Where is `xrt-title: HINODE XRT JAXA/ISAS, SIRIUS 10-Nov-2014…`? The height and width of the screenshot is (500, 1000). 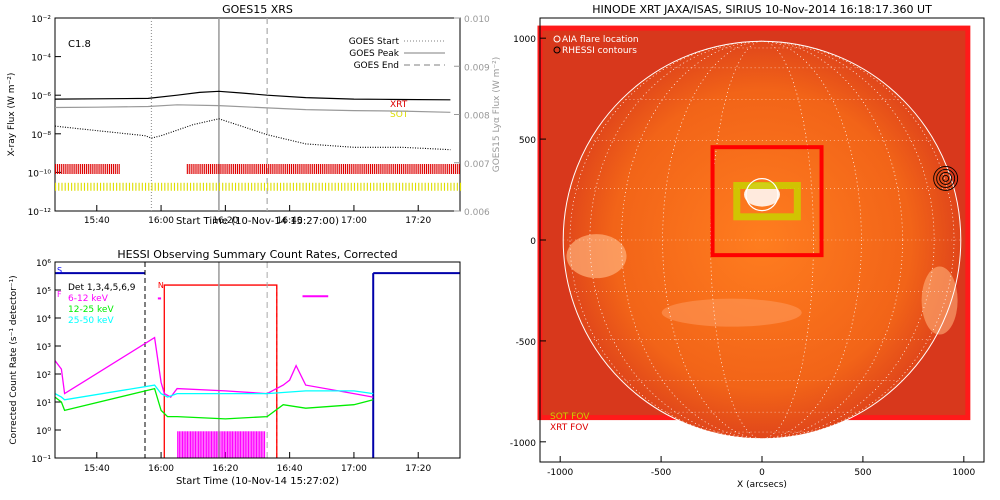
xrt-title: HINODE XRT JAXA/ISAS, SIRIUS 10-Nov-2014… is located at coordinates (762, 9).